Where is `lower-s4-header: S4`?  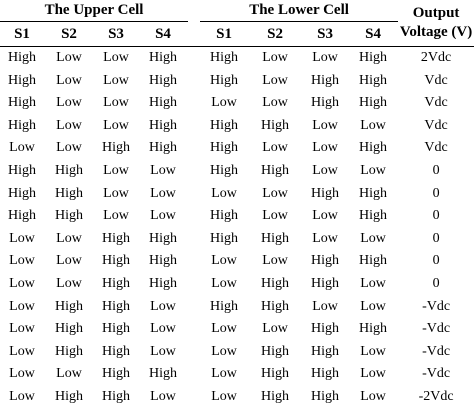 lower-s4-header: S4 is located at coordinates (373, 34).